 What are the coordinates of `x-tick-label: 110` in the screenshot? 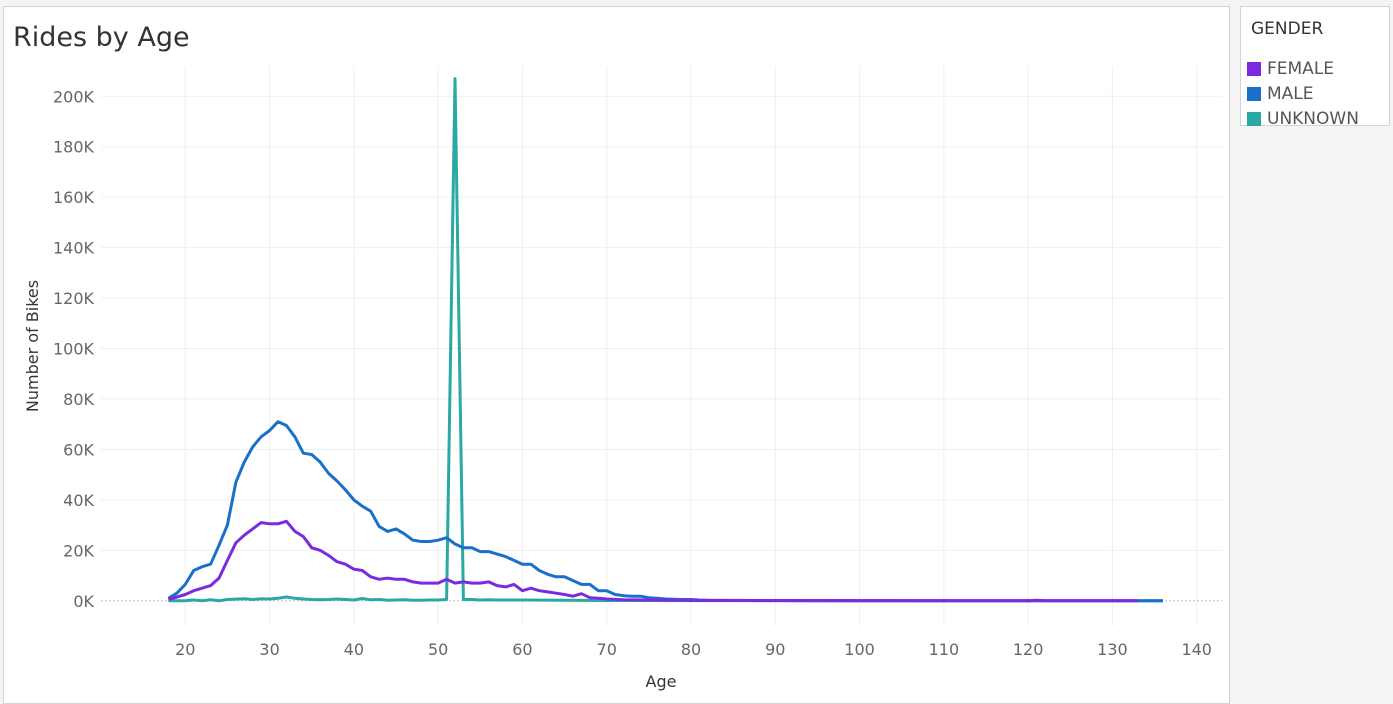 It's located at (944, 649).